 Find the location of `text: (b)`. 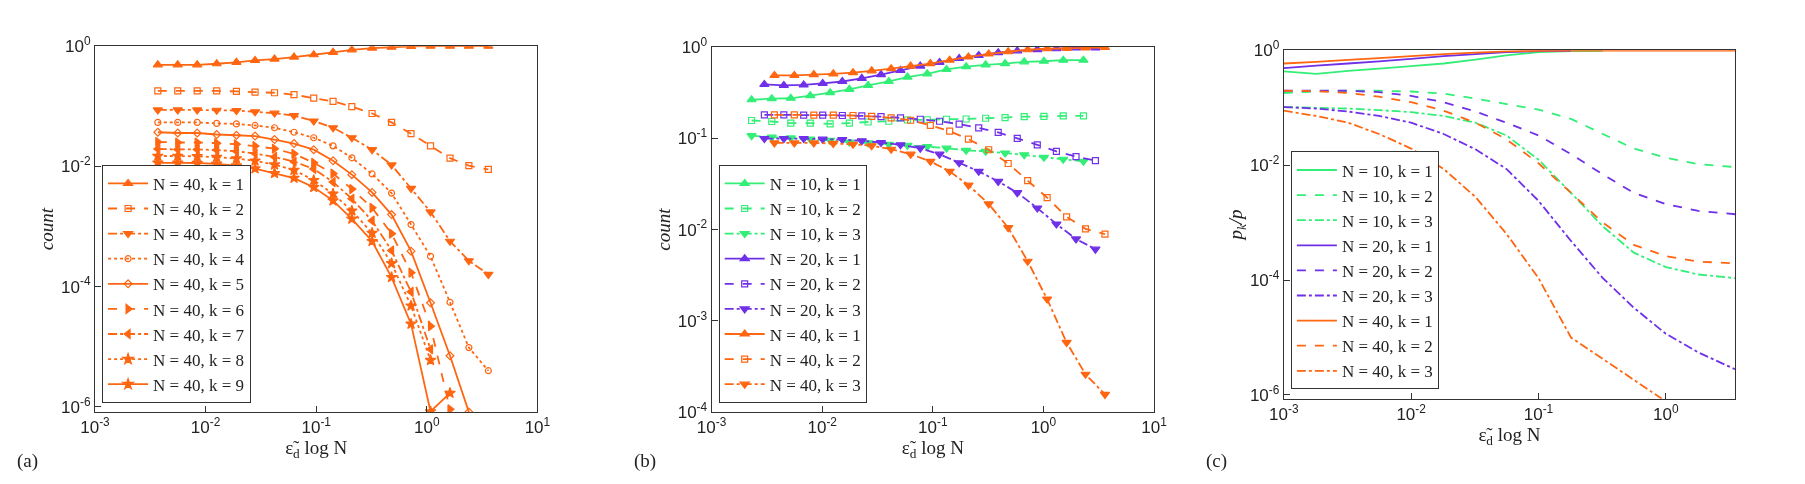

text: (b) is located at coordinates (645, 461).